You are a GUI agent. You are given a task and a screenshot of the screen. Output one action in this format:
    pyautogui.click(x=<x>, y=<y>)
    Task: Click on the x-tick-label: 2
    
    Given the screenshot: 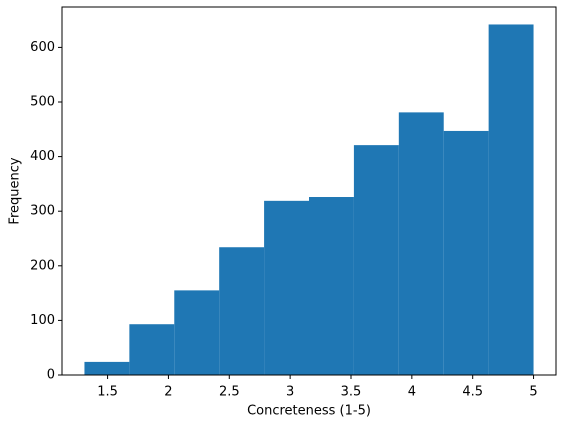 What is the action you would take?
    pyautogui.click(x=168, y=392)
    